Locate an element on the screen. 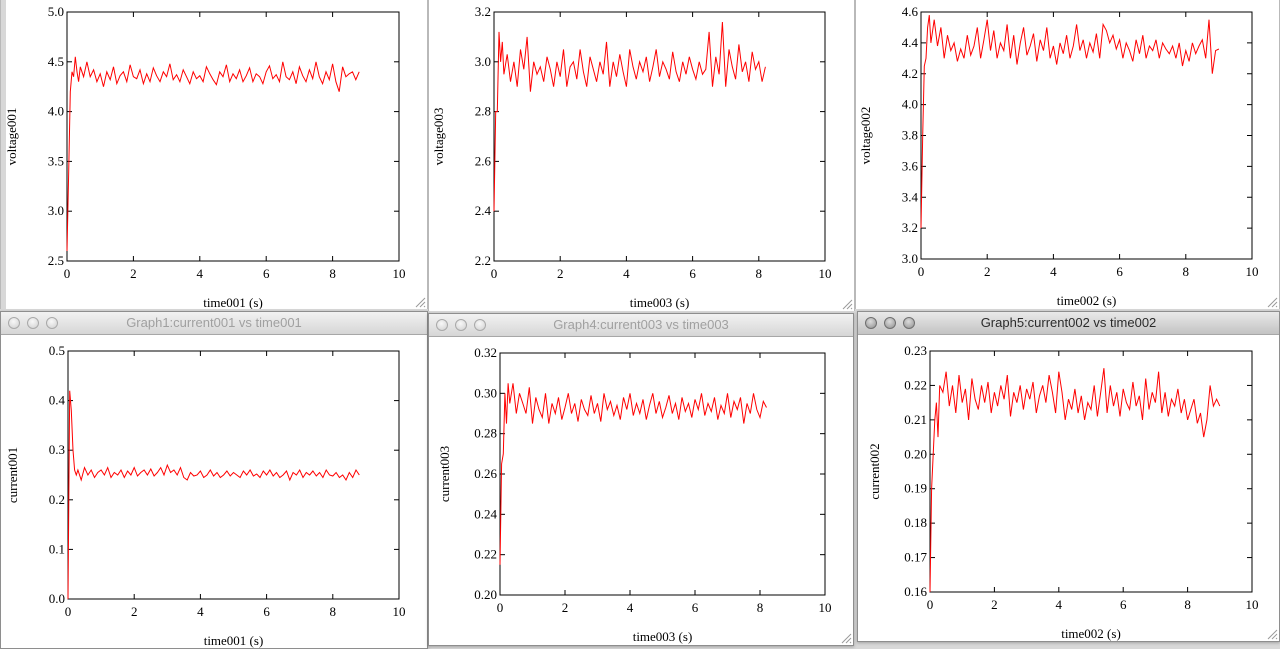 Image resolution: width=1280 pixels, height=649 pixels. y-axis-label: current002 is located at coordinates (874, 471).